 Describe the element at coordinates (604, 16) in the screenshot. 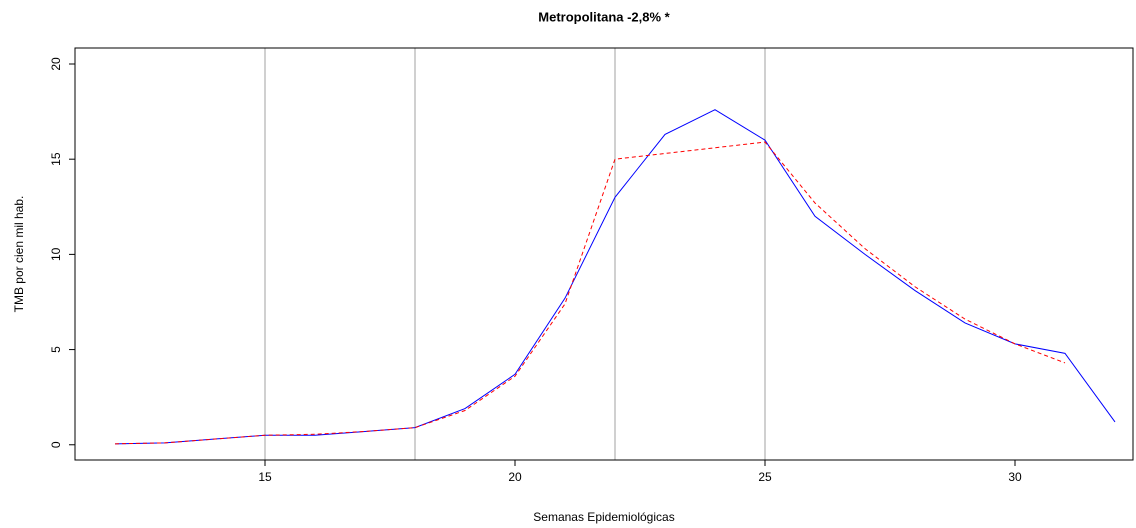

I see `chart-title: Metropolitana -2,8% *` at that location.